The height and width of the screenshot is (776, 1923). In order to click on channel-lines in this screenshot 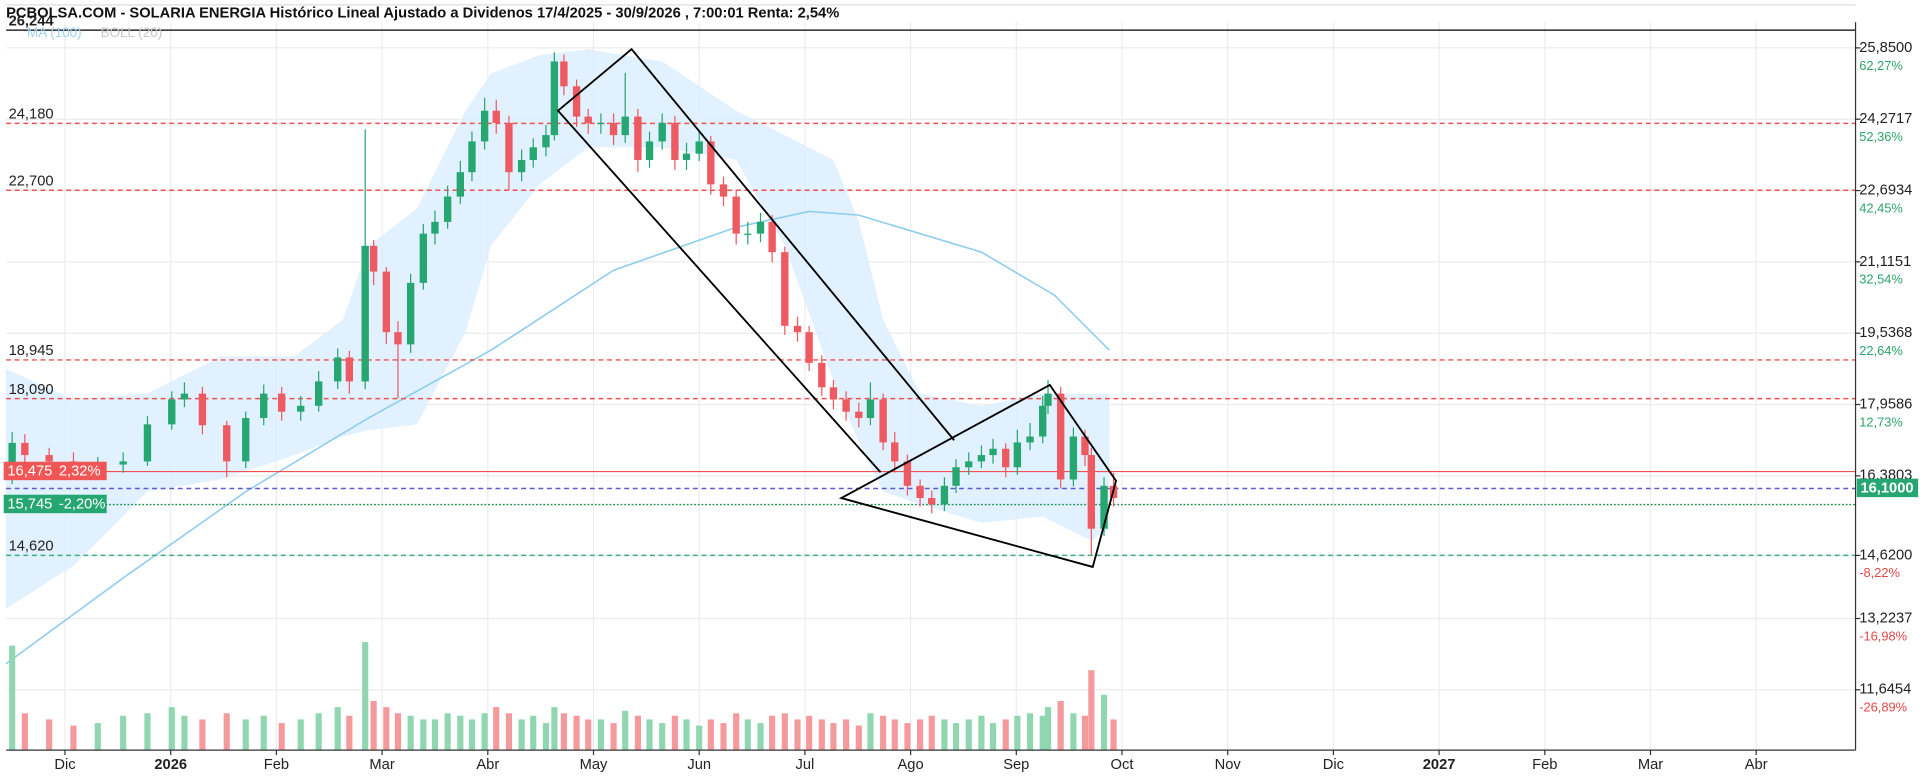, I will do `click(755, 260)`.